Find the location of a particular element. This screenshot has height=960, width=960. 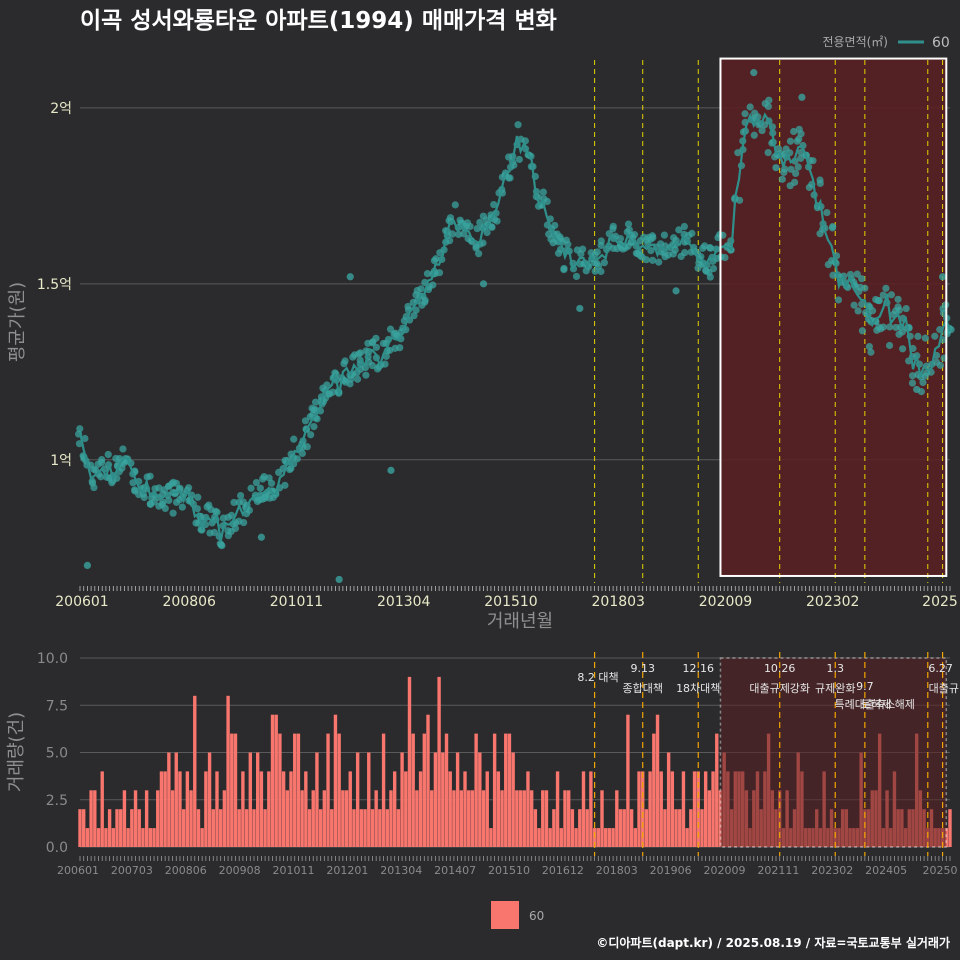

bottom-annotation-date-3: 10.26 is located at coordinates (780, 668).